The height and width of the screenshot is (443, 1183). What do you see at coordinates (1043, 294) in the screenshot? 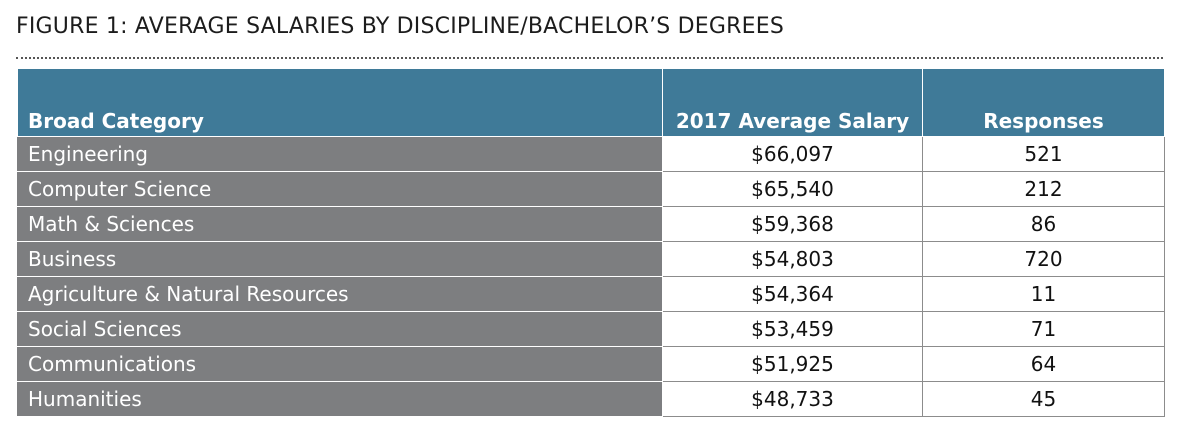
I see `row-responses: 11` at bounding box center [1043, 294].